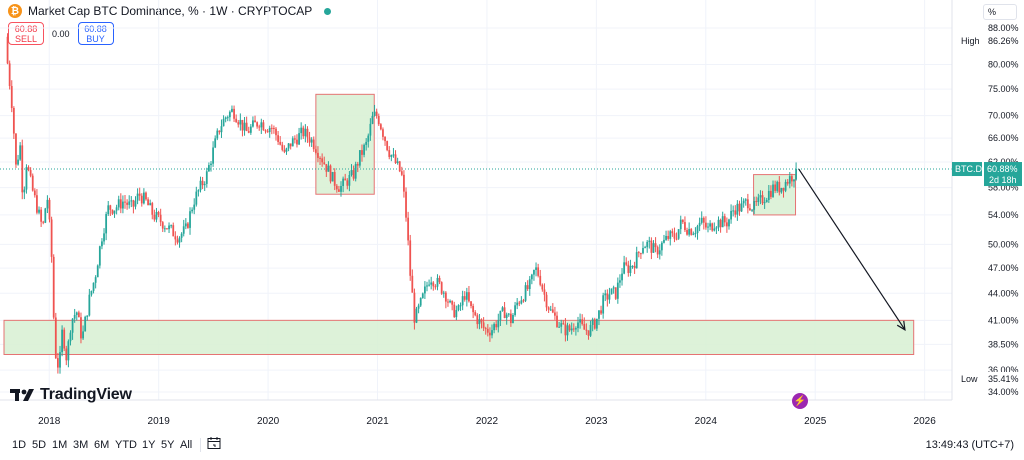 This screenshot has width=1024, height=460. Describe the element at coordinates (989, 378) in the screenshot. I see `low-marker: Low 35.41%` at that location.